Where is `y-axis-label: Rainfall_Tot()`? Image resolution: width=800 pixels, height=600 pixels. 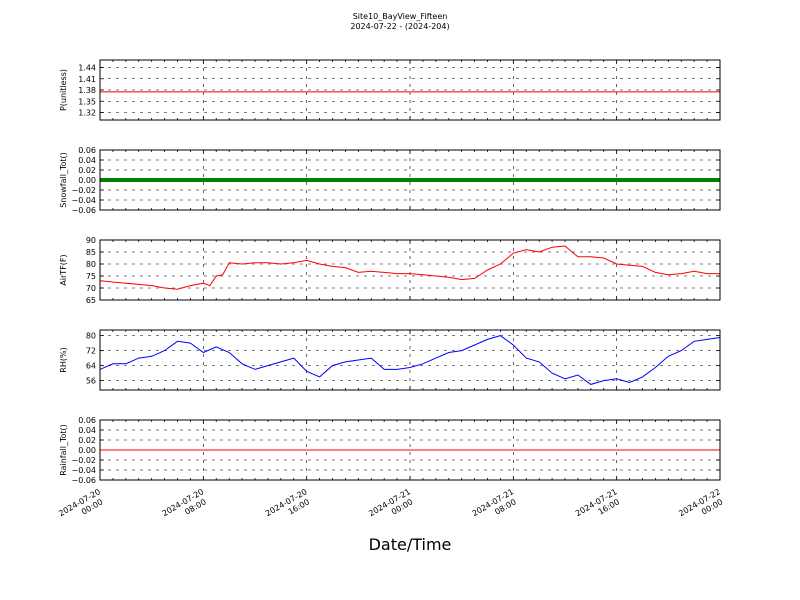 y-axis-label: Rainfall_Tot() is located at coordinates (63, 450).